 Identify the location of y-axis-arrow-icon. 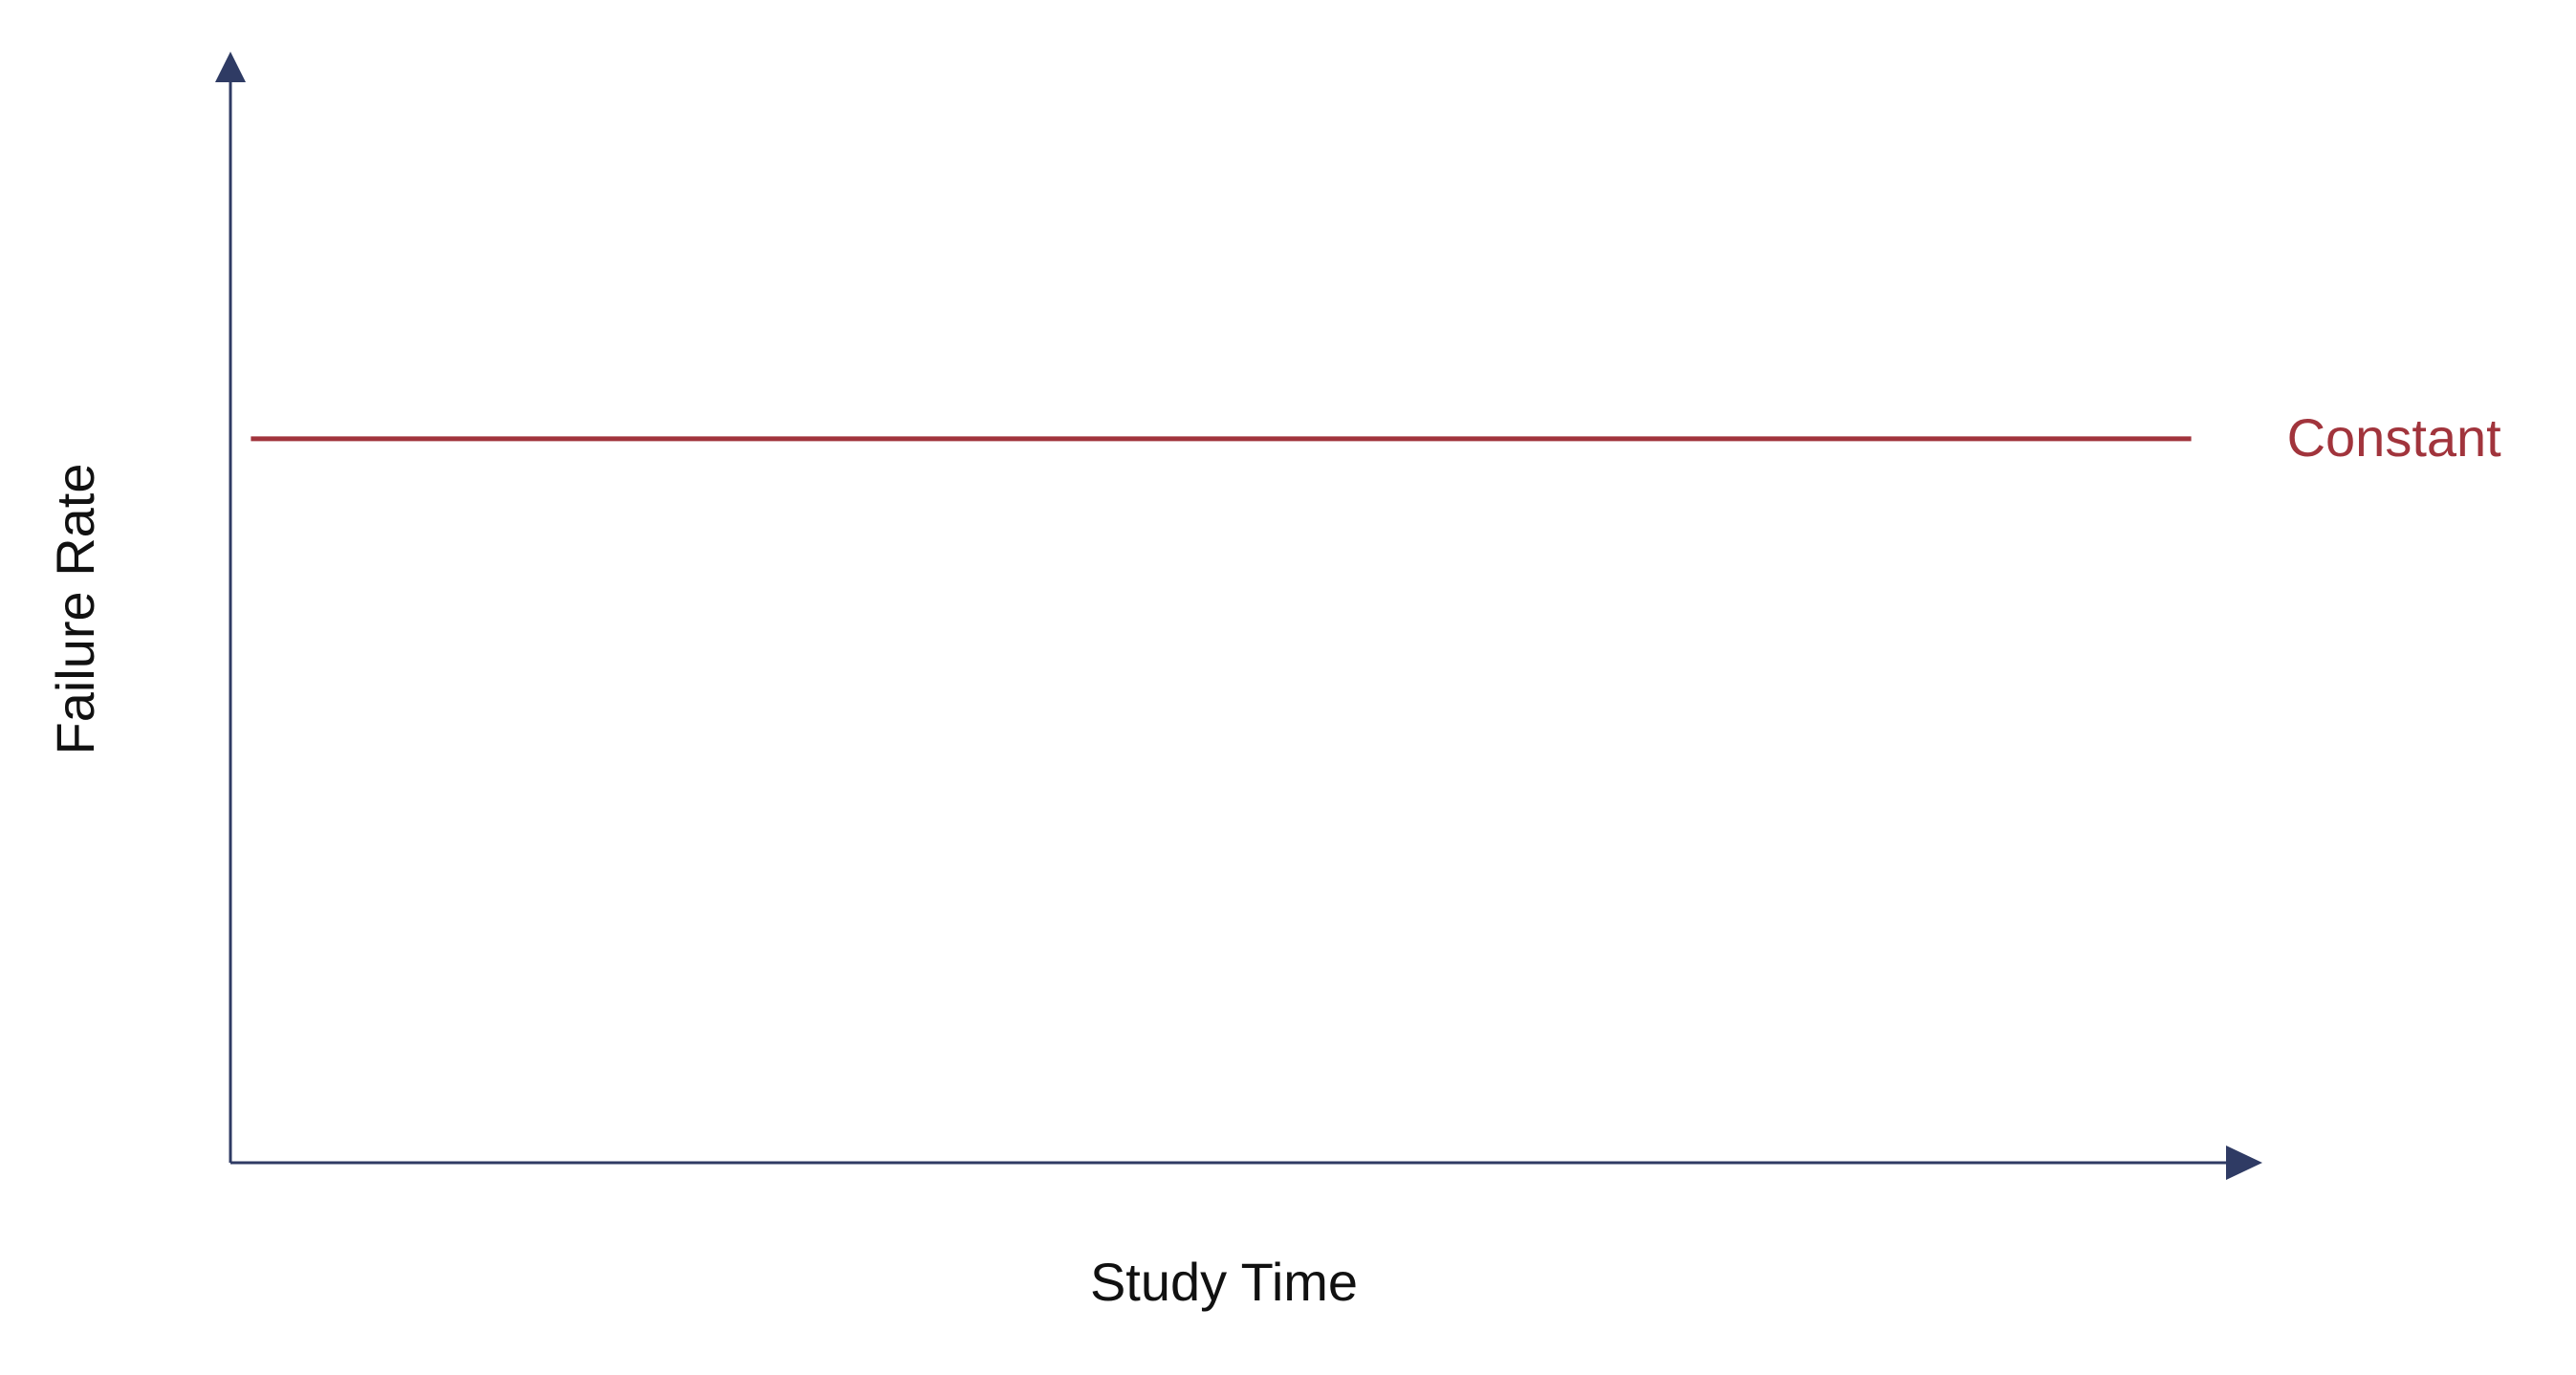
(230, 67).